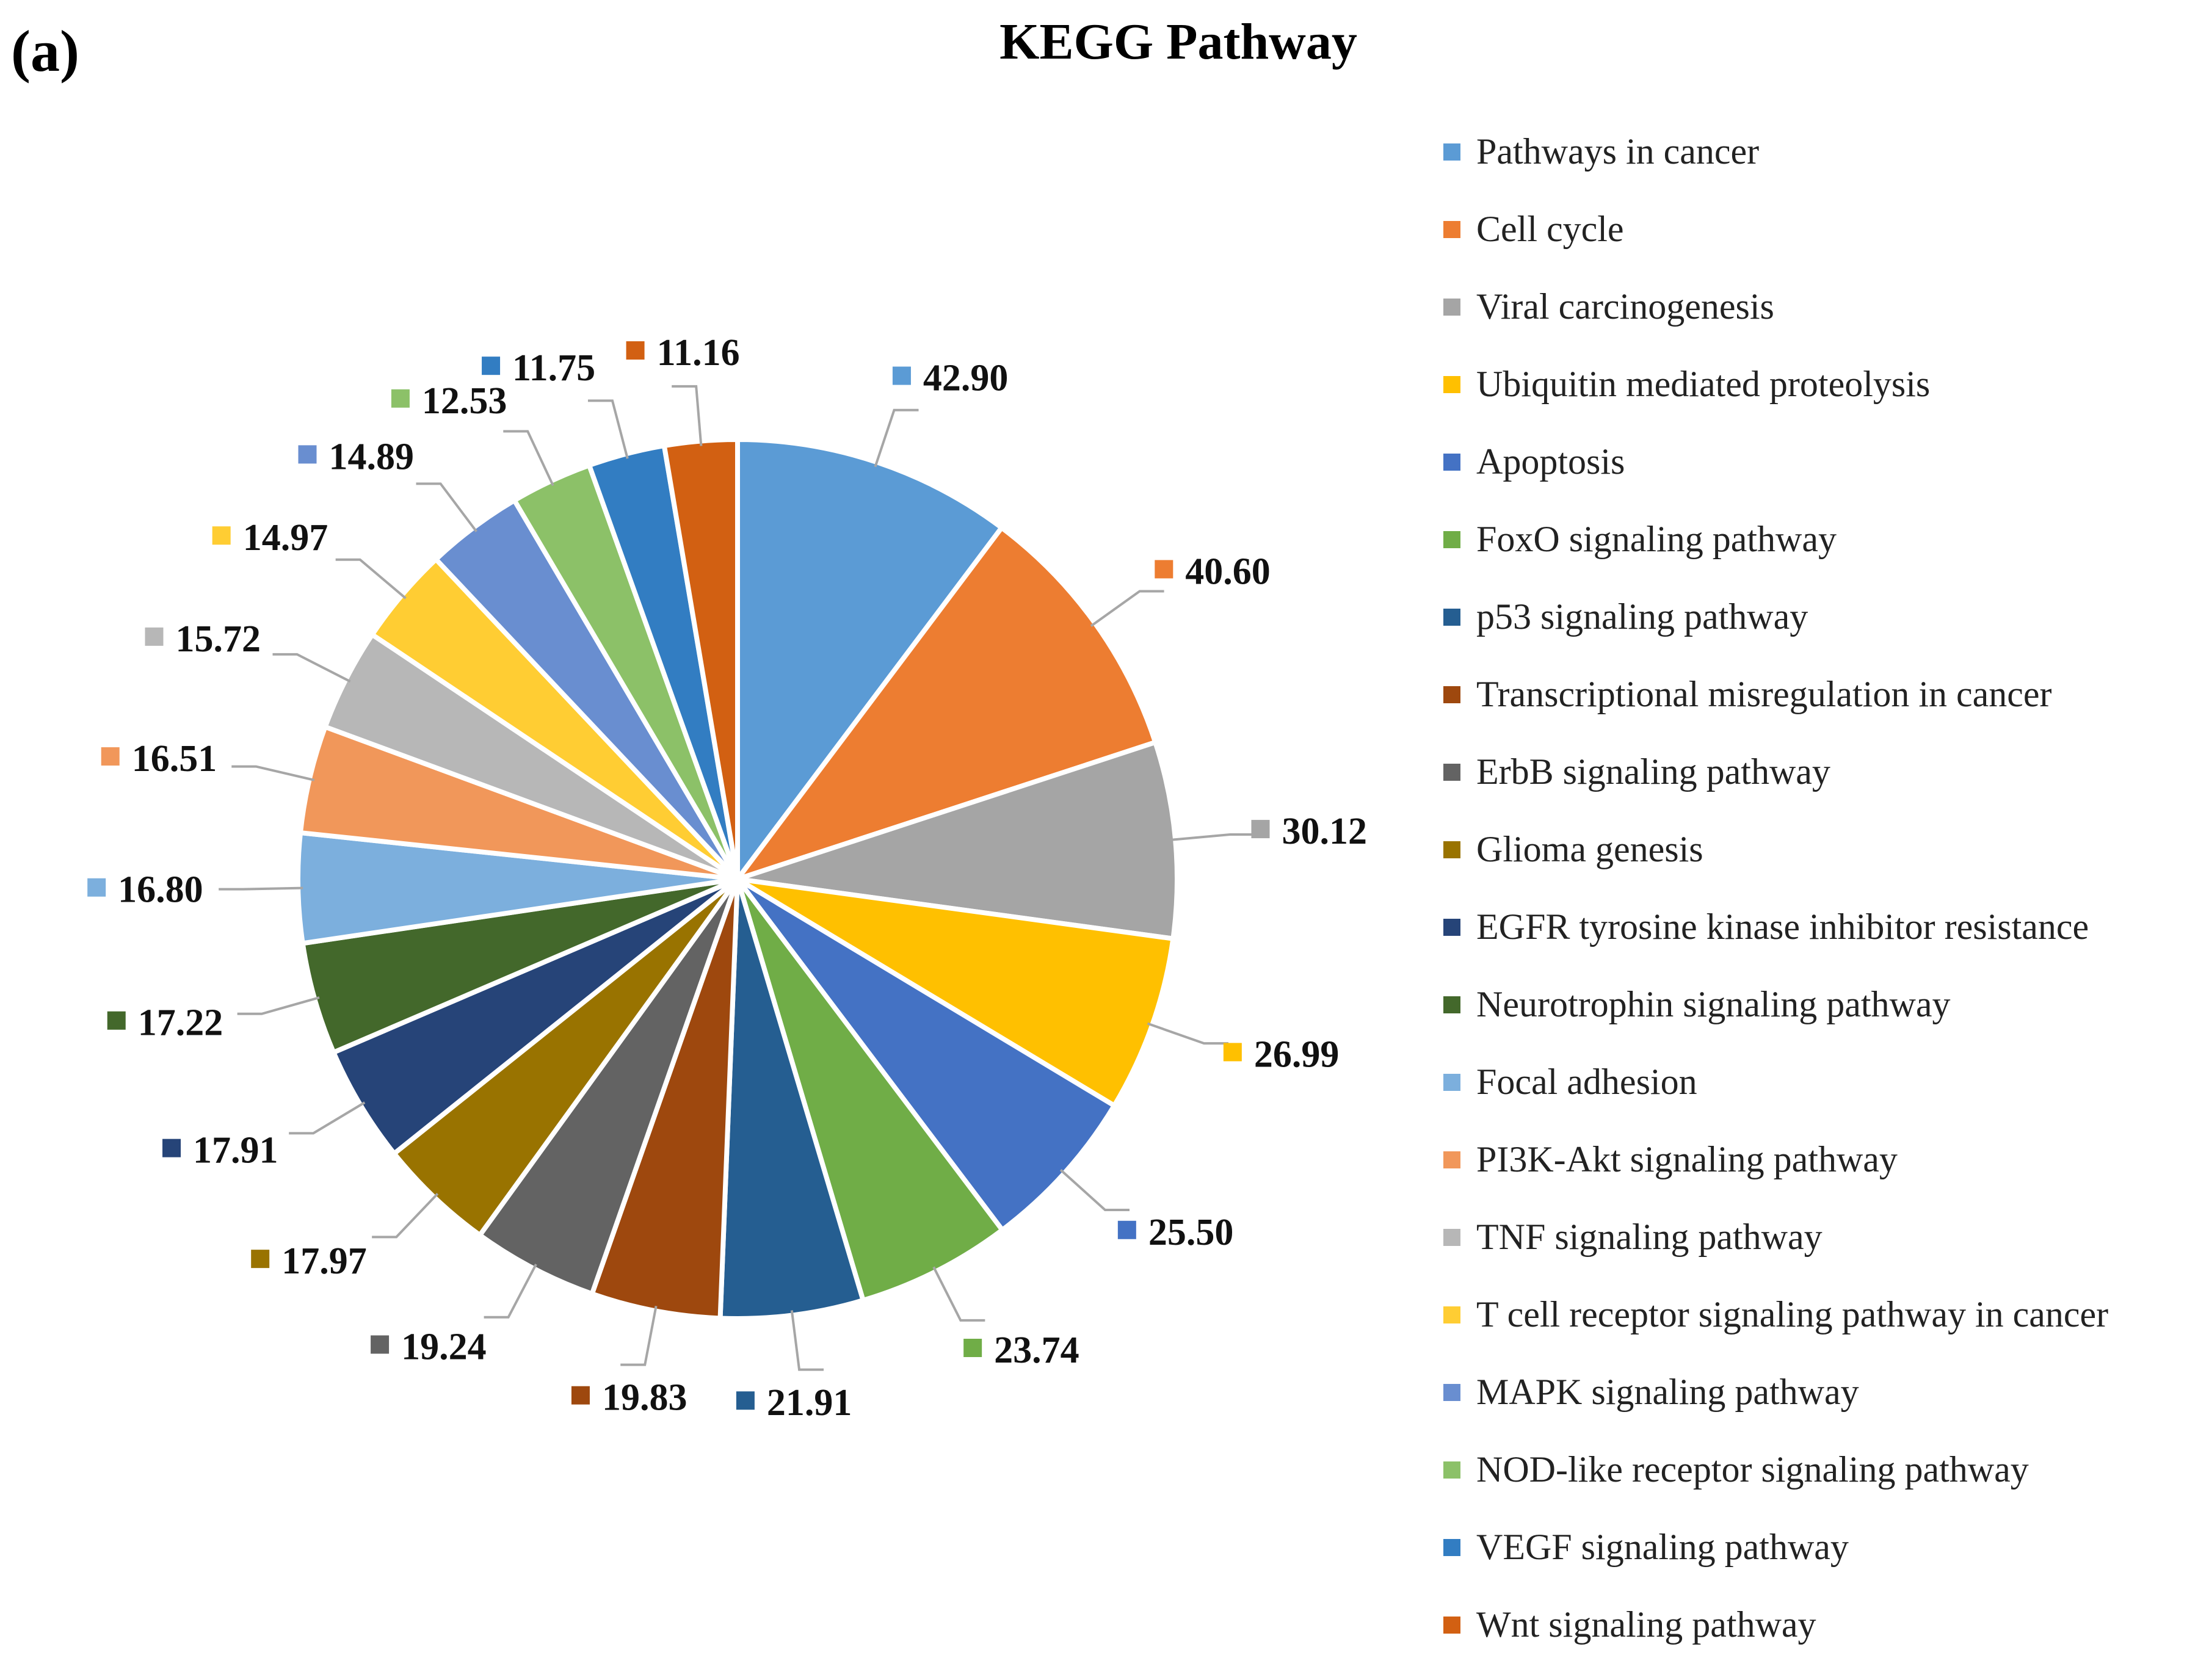  I want to click on data-label: 14.89, so click(371, 456).